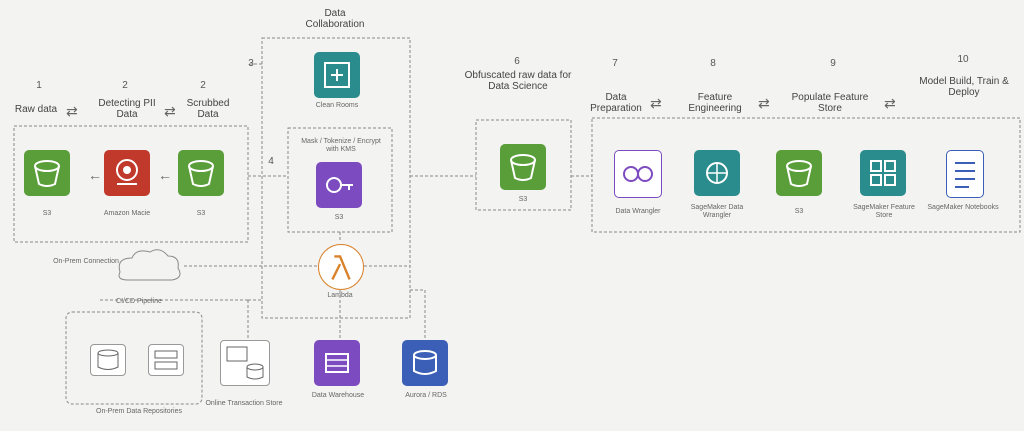 The image size is (1024, 431). What do you see at coordinates (426, 395) in the screenshot?
I see `aurora-label: Aurora / RDS` at bounding box center [426, 395].